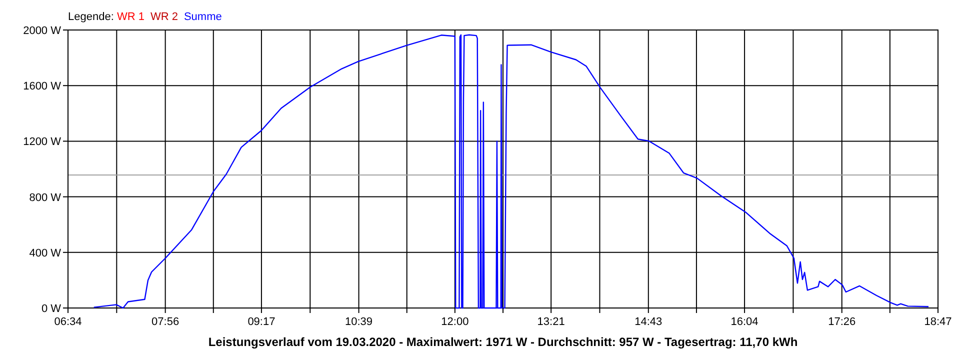 This screenshot has height=360, width=960. I want to click on x-axis-title: Leistungsverlauf vom 19.03.2020 - Maximalwert: 1971 W - Durchschnitt: 957 W - Tagesertrag: 11,70 kWh, so click(503, 342).